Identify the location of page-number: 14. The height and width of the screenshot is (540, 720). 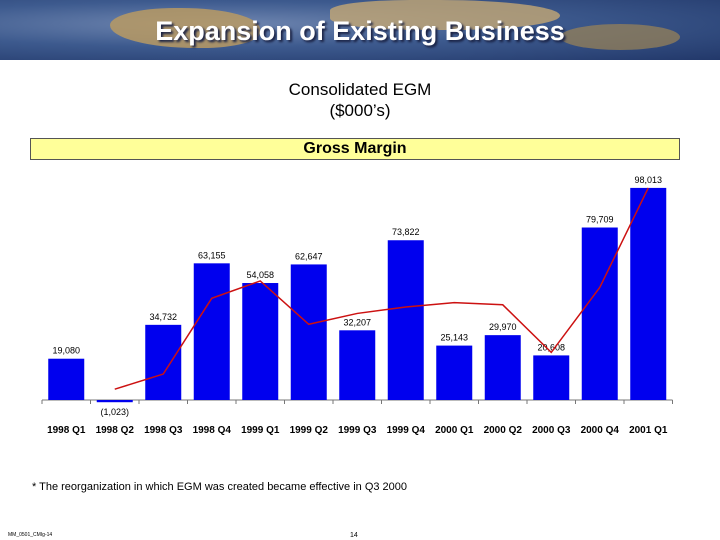
(354, 535).